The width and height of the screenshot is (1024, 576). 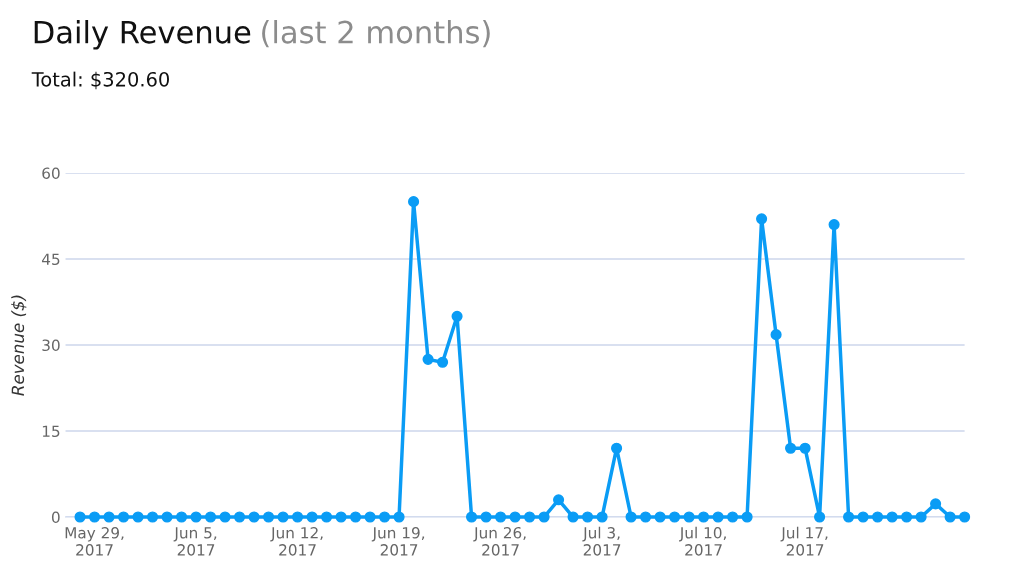 What do you see at coordinates (142, 34) in the screenshot?
I see `chart-title: Daily Revenue` at bounding box center [142, 34].